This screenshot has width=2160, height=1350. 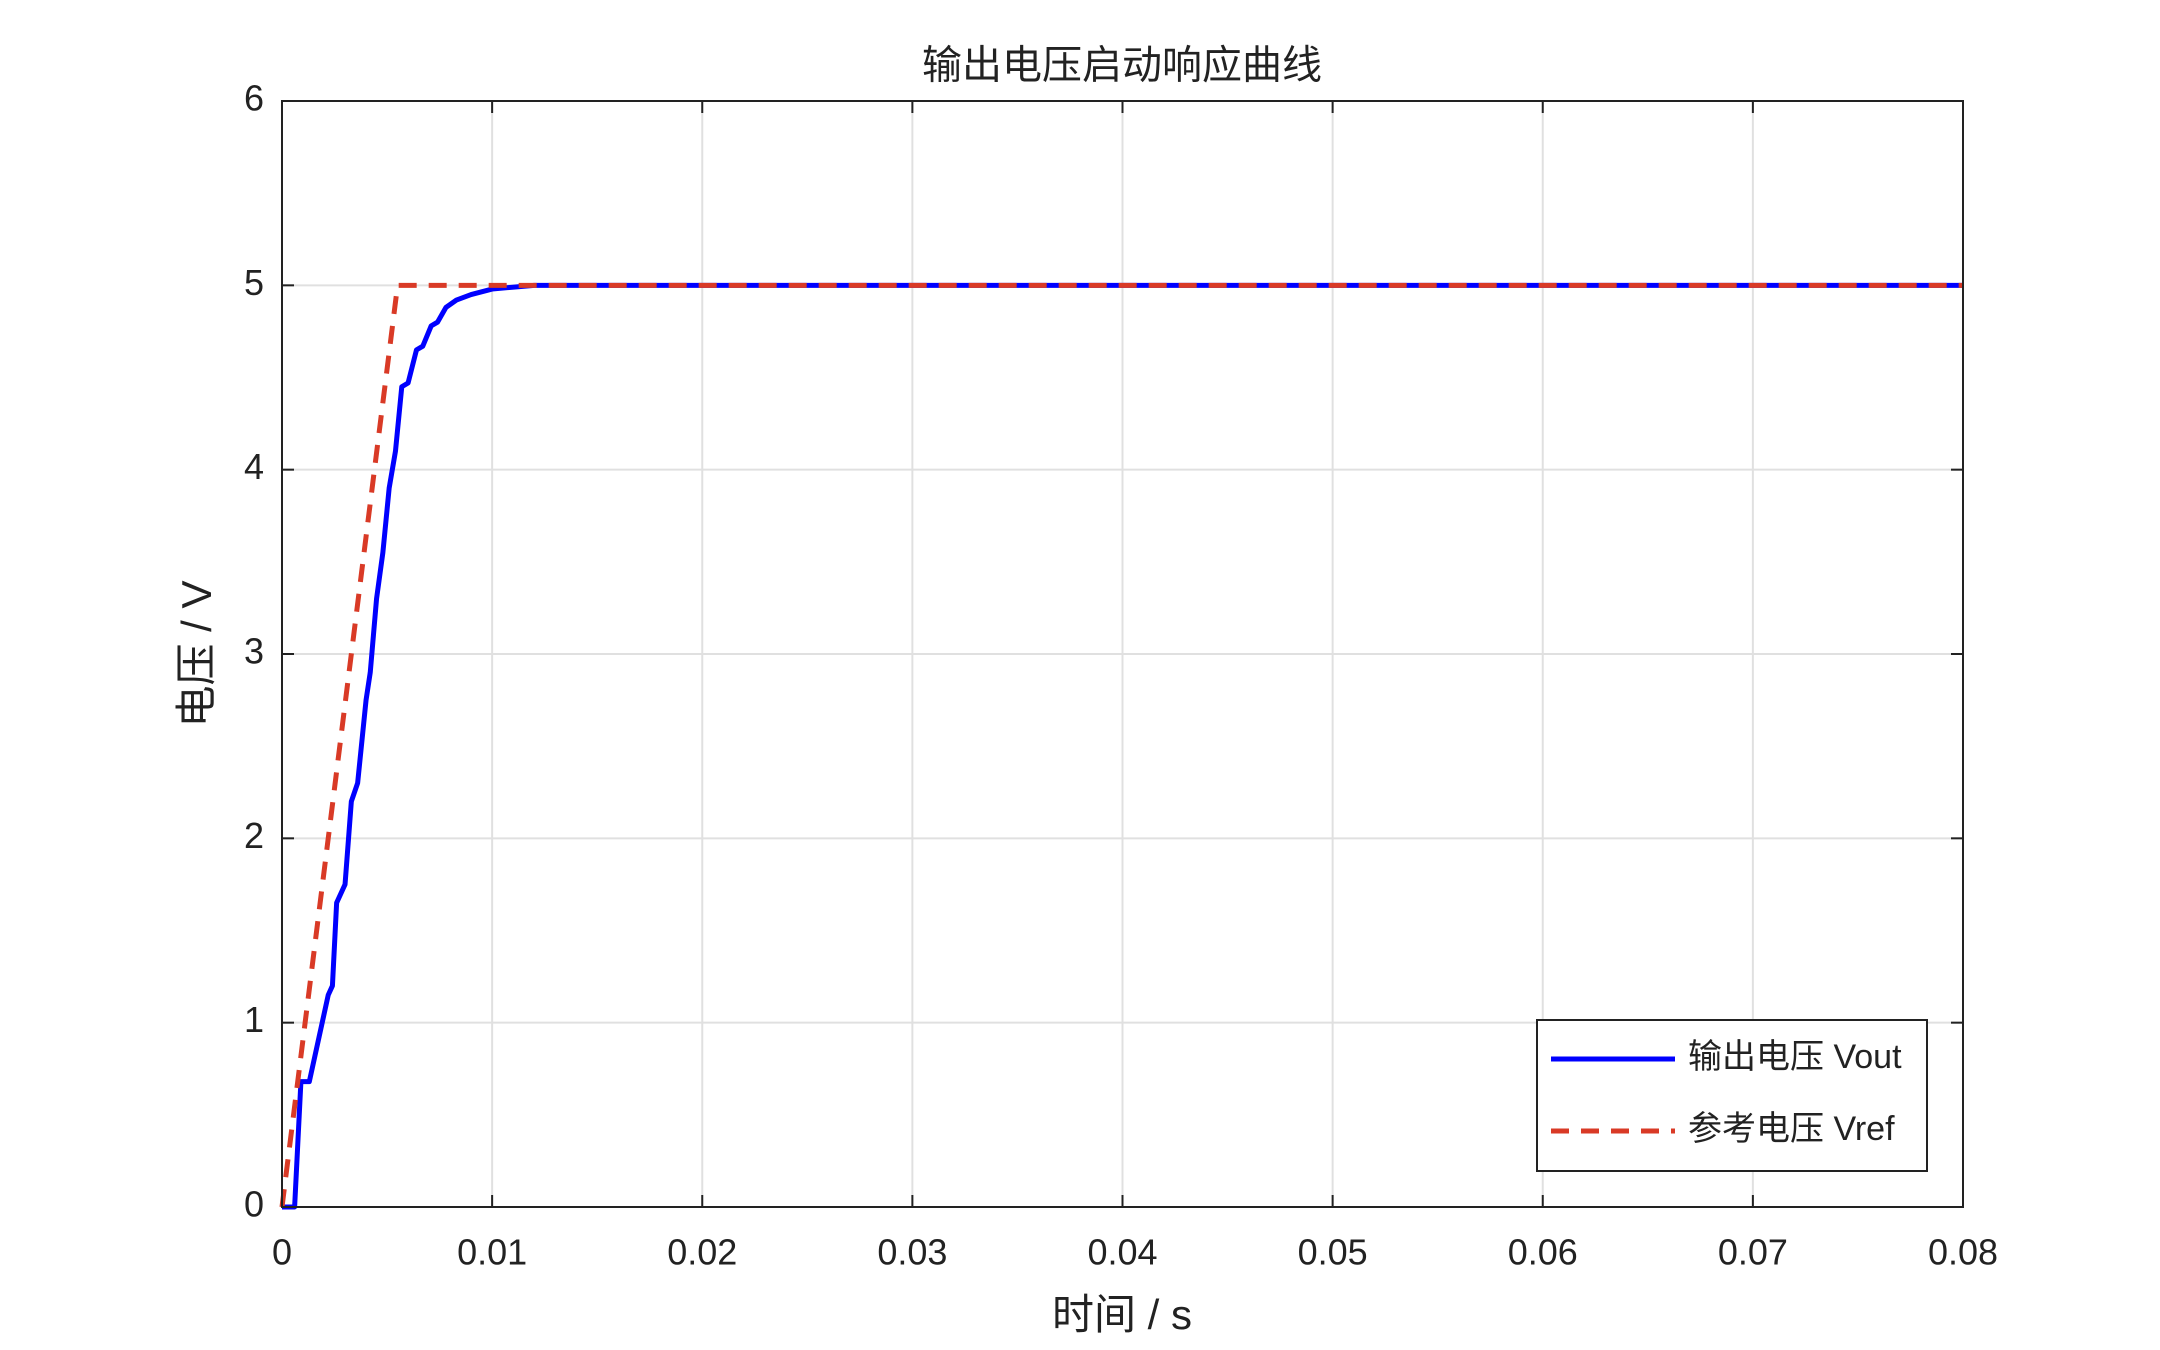 I want to click on y-tick-label: 4, so click(x=254, y=466).